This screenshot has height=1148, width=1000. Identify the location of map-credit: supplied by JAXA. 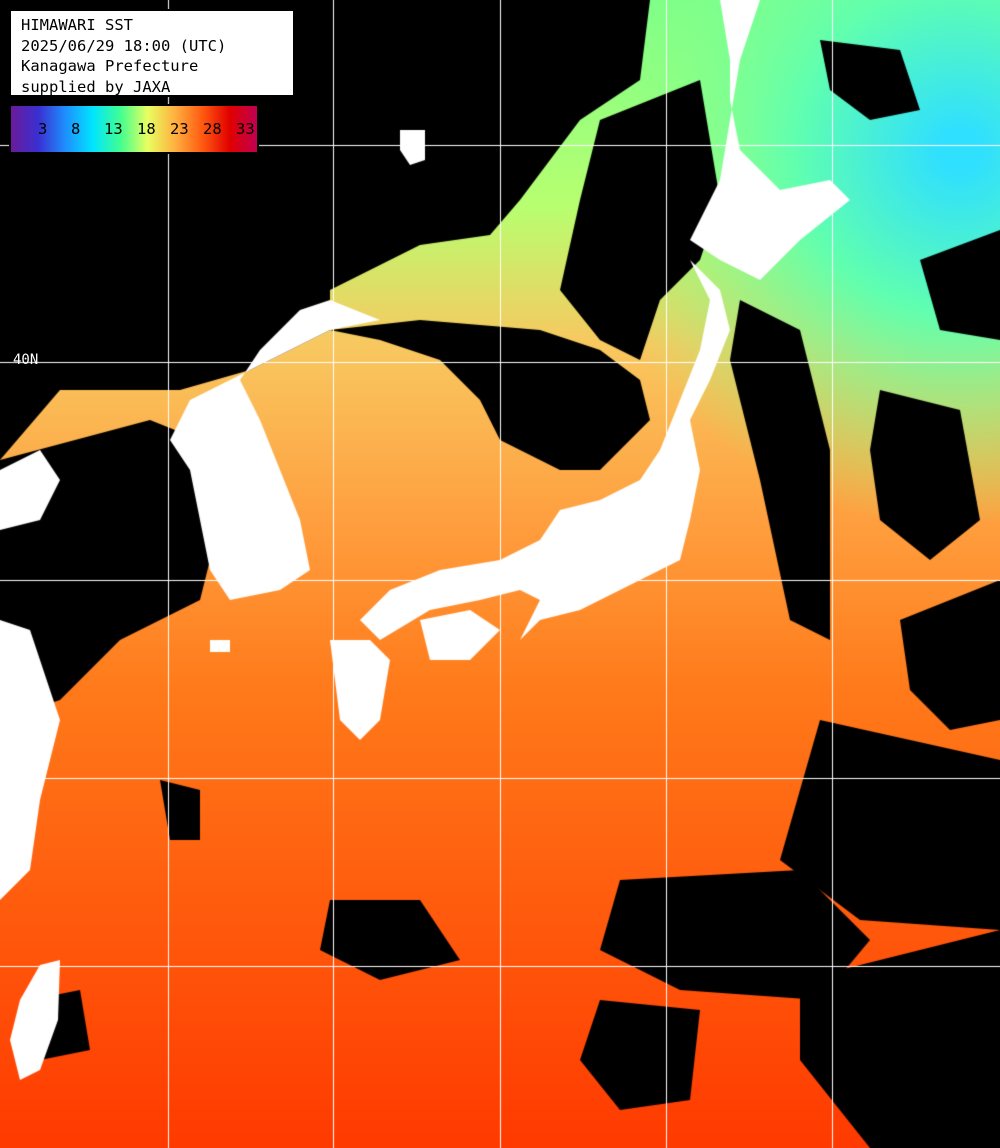
(96, 86).